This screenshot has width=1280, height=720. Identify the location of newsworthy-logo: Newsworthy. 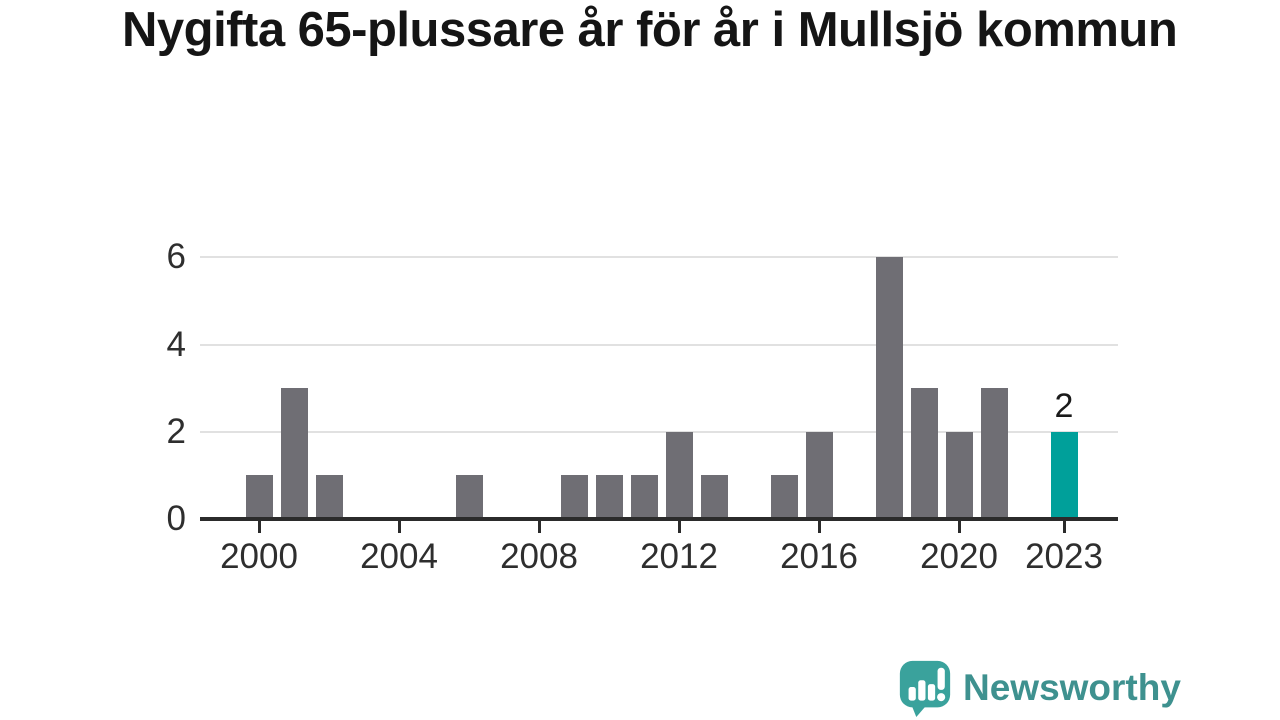
(1038, 688).